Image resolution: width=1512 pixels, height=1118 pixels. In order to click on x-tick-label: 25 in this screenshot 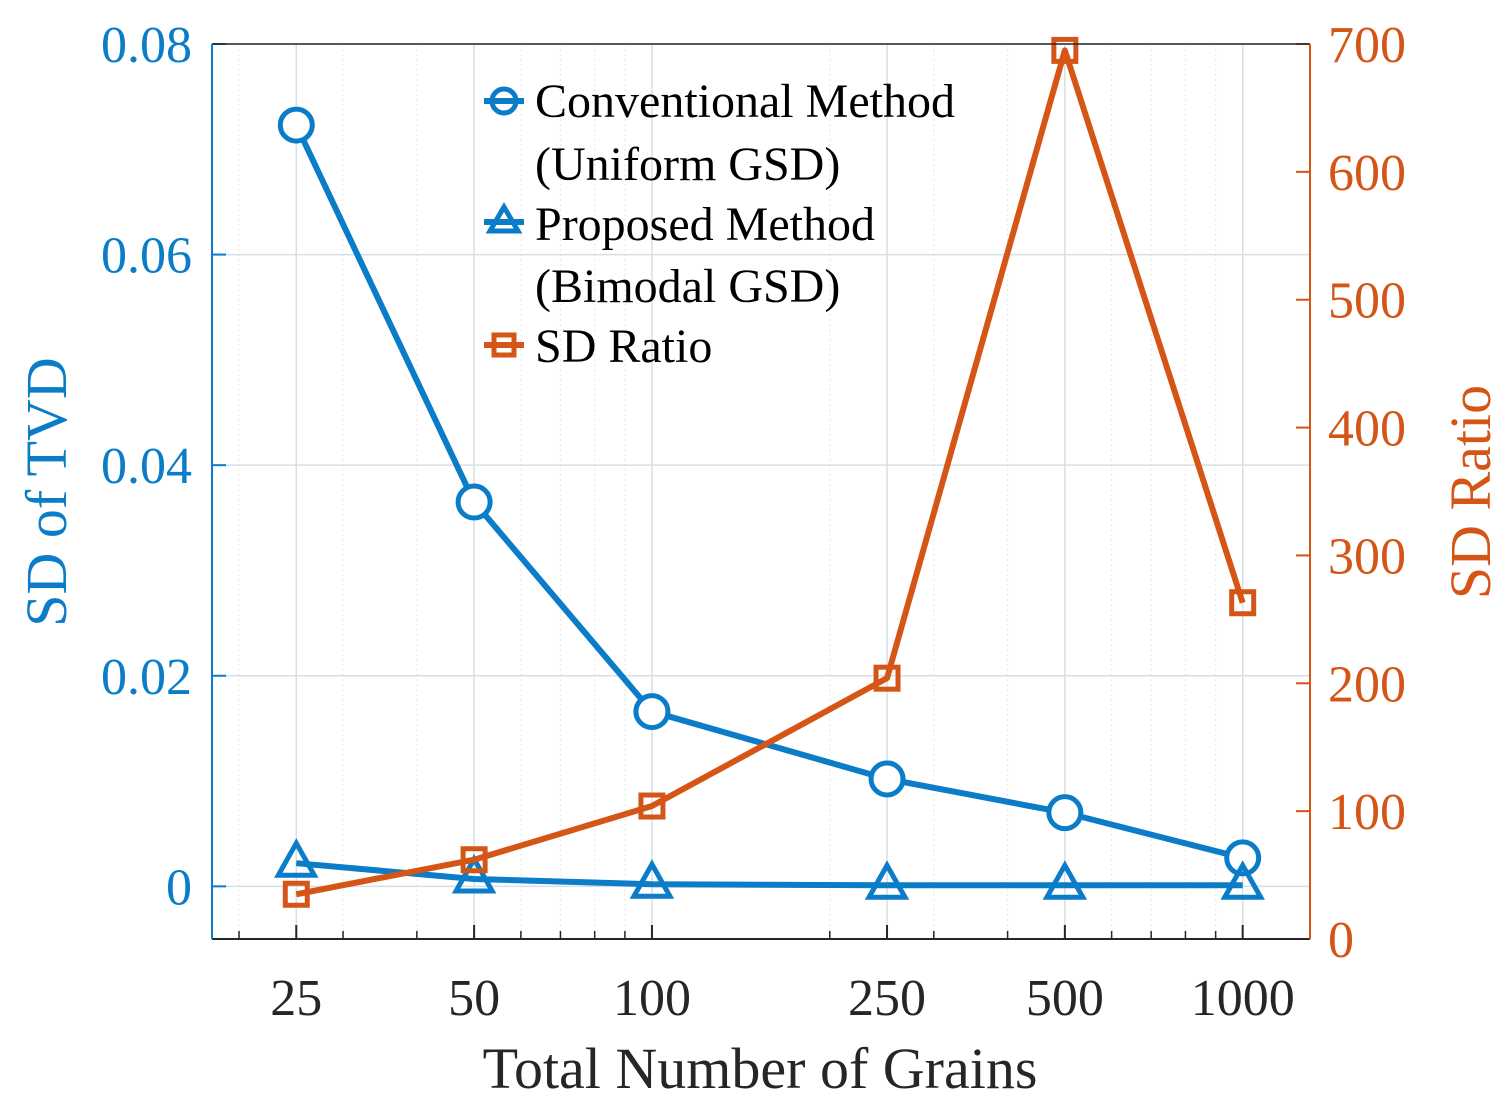, I will do `click(296, 998)`.